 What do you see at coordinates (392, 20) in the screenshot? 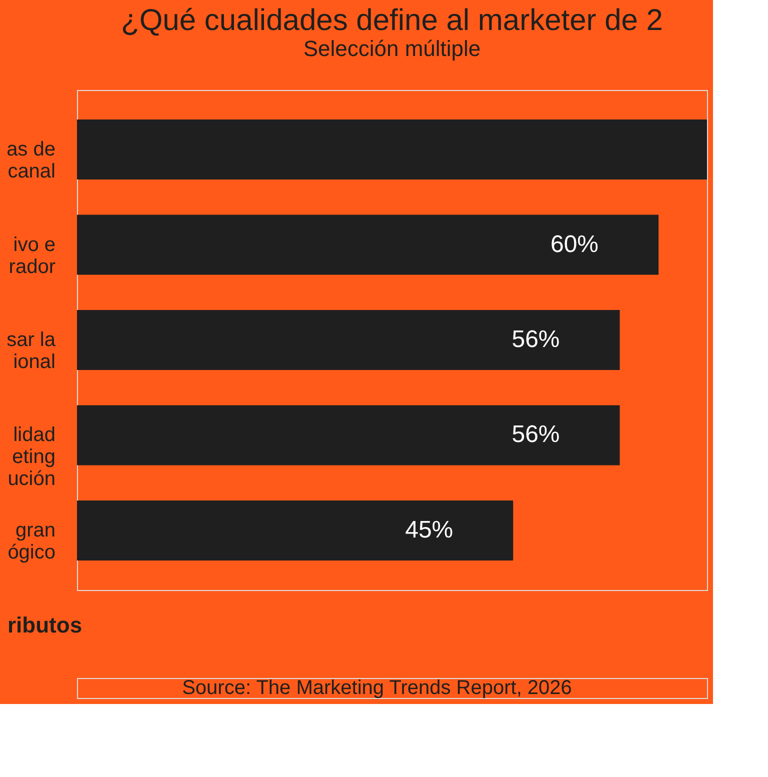
I see `chart-title: ¿Qué cualidades define al marketer de 2` at bounding box center [392, 20].